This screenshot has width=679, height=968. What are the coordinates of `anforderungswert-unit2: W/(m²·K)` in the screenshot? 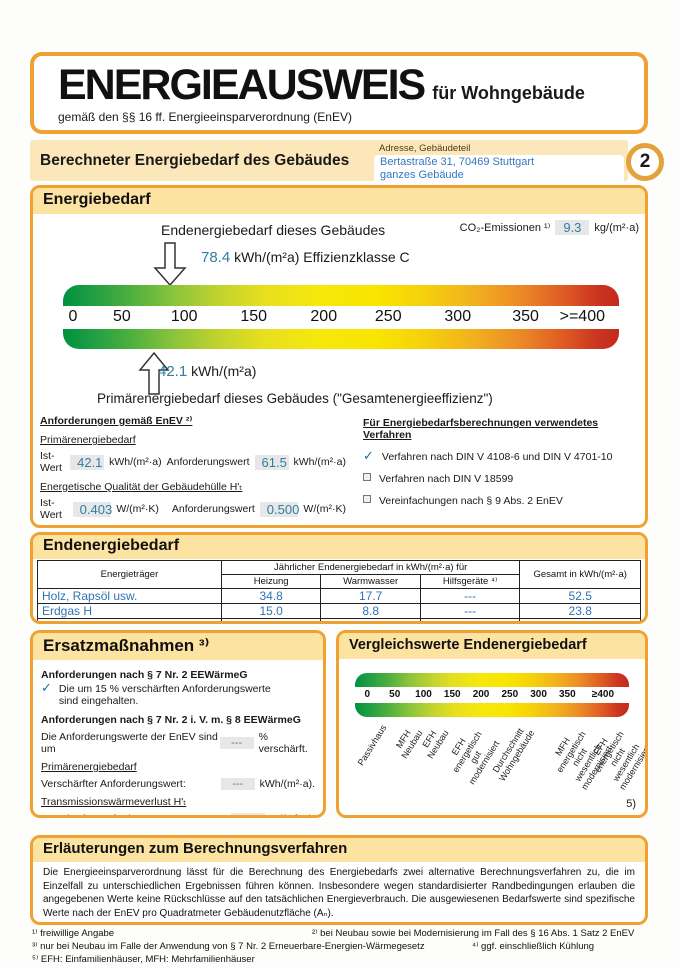 It's located at (324, 509).